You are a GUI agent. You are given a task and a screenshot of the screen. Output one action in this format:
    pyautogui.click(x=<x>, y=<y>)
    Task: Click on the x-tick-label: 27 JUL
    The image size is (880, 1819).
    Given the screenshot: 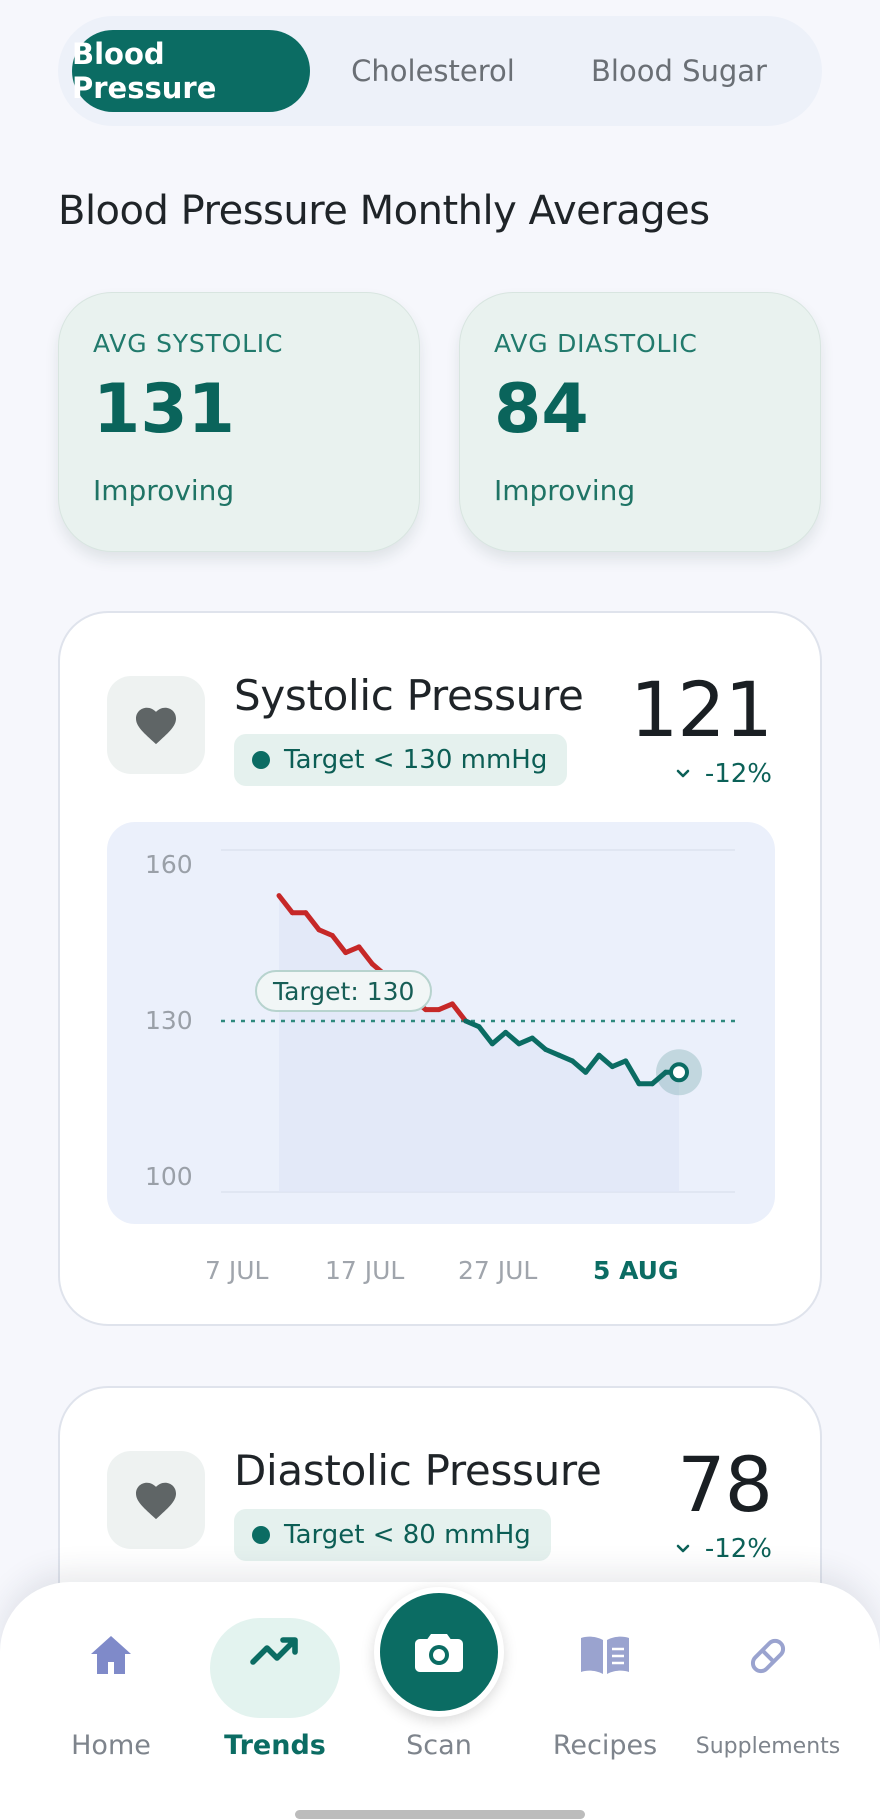 What is the action you would take?
    pyautogui.click(x=498, y=1270)
    